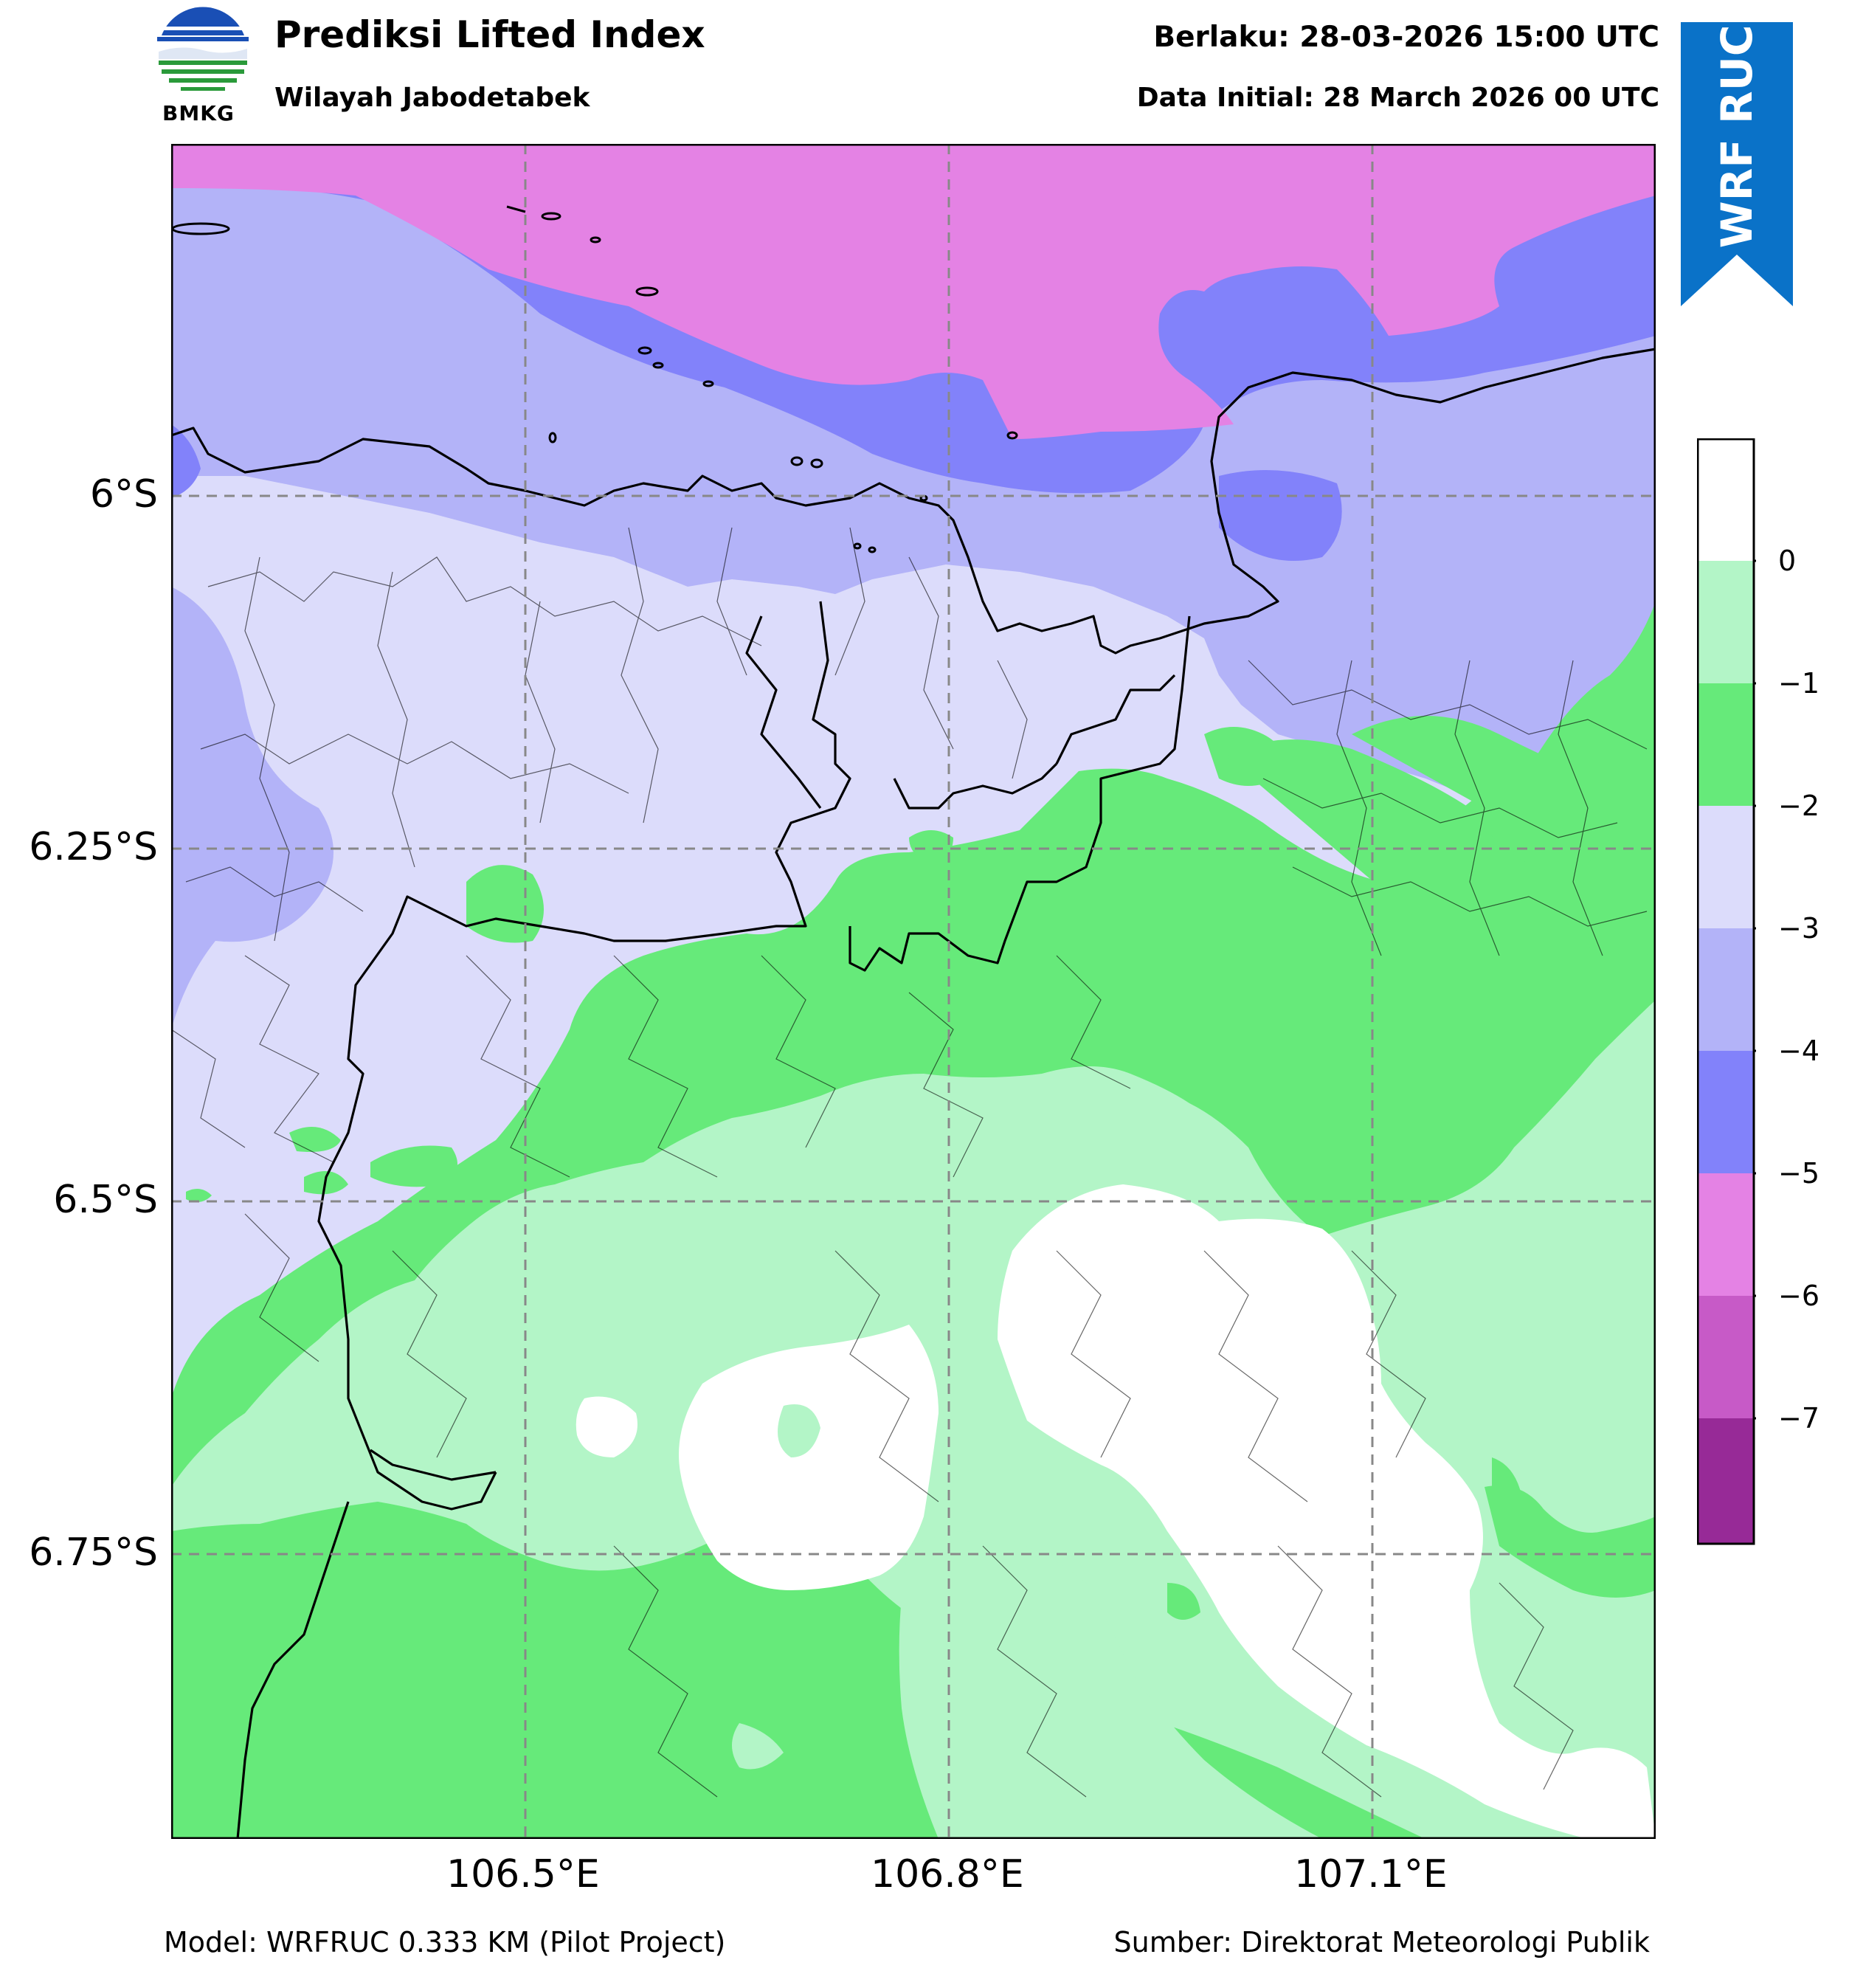 Image resolution: width=1849 pixels, height=1988 pixels. I want to click on badge-text: WRF RUC, so click(1737, 136).